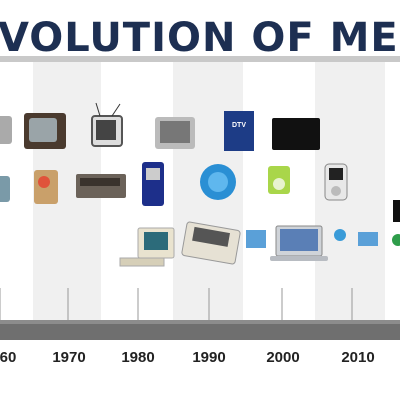 The height and width of the screenshot is (400, 400). What do you see at coordinates (282, 357) in the screenshot?
I see `decade-label: 2000` at bounding box center [282, 357].